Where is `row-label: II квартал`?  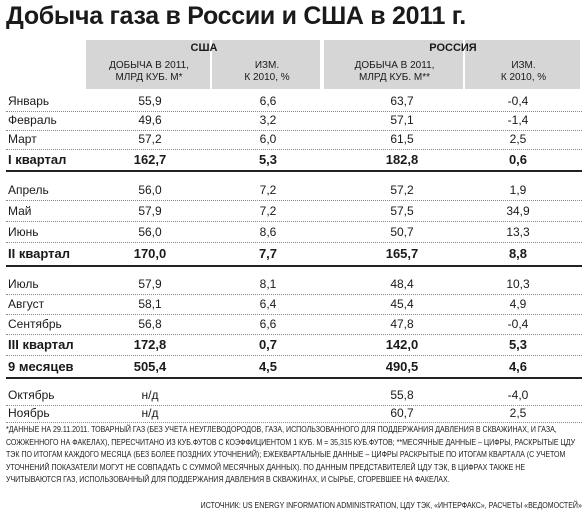 row-label: II квартал is located at coordinates (39, 253).